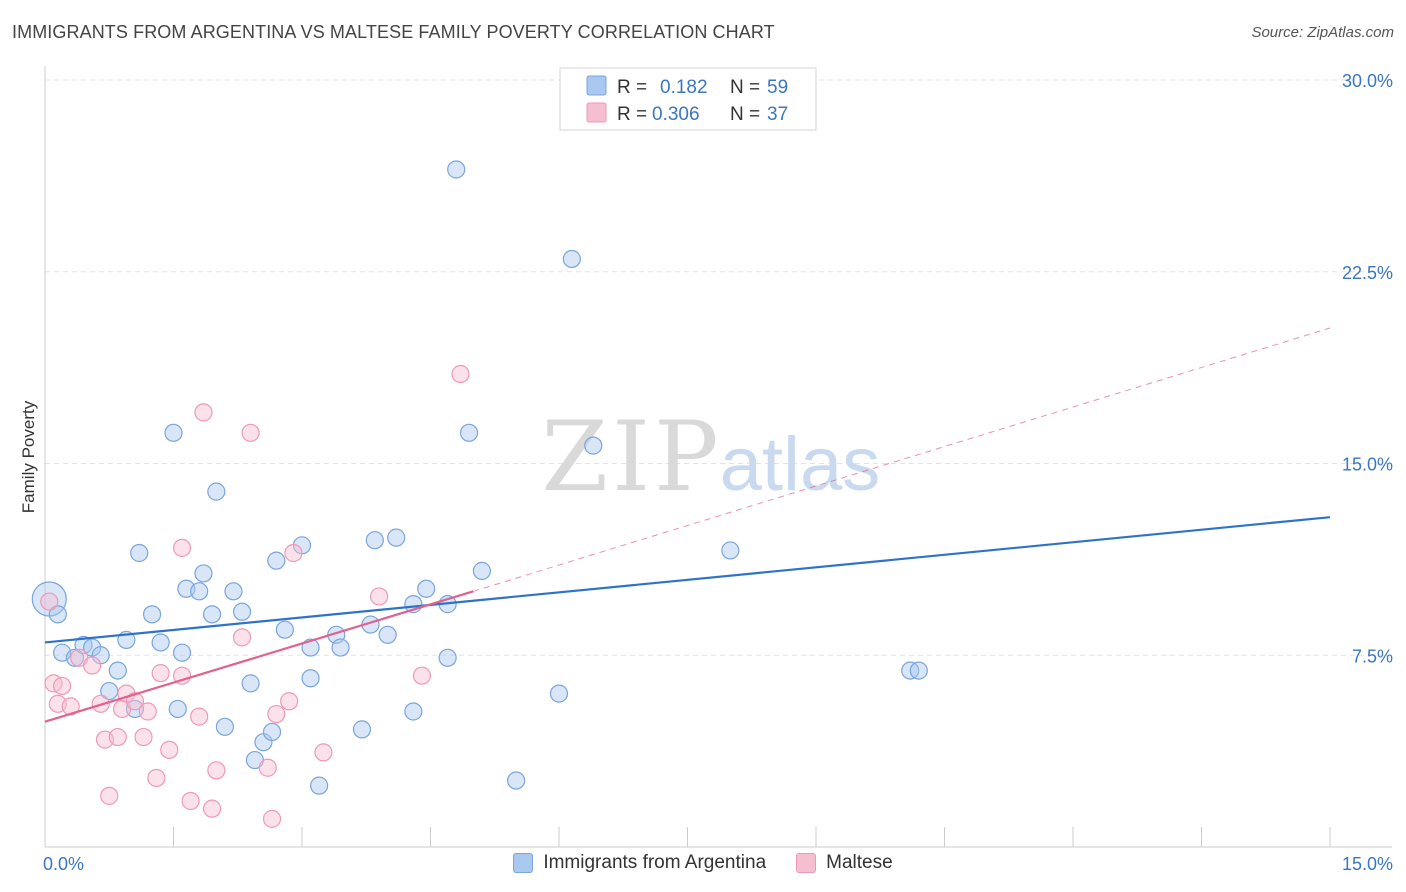 The image size is (1406, 892). Describe the element at coordinates (806, 863) in the screenshot. I see `legend-swatch-maltese` at that location.